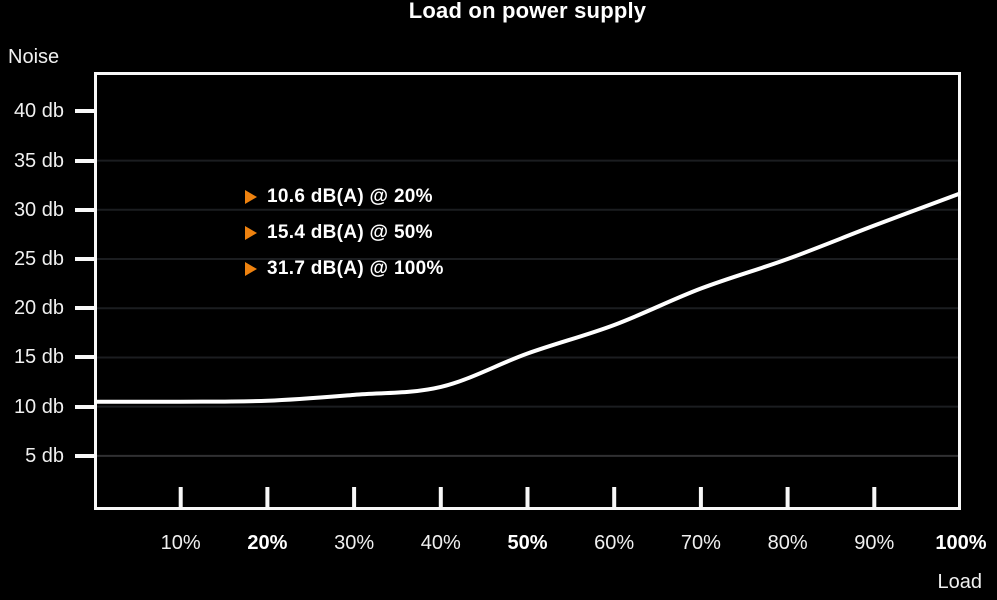  I want to click on x-axis-title: Load, so click(960, 582).